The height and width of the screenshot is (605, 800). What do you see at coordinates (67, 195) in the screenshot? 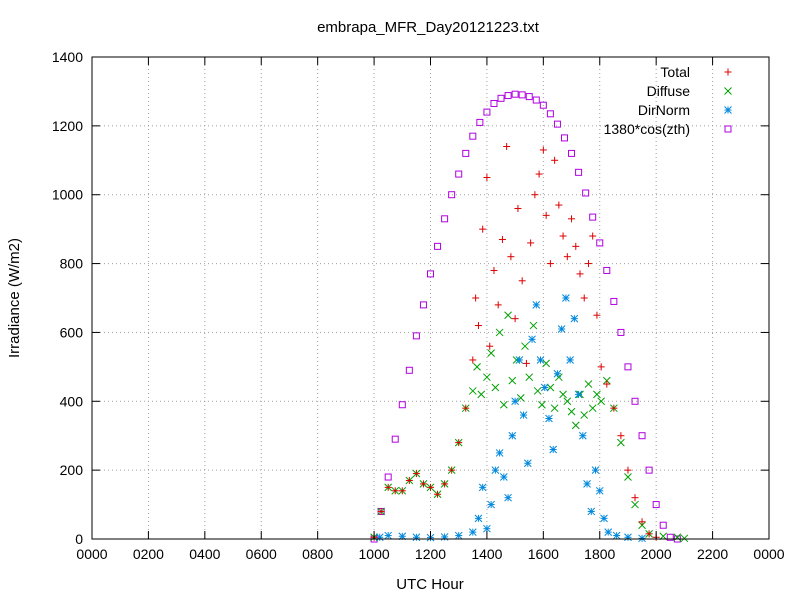
I see `y-tick-label: 1000` at bounding box center [67, 195].